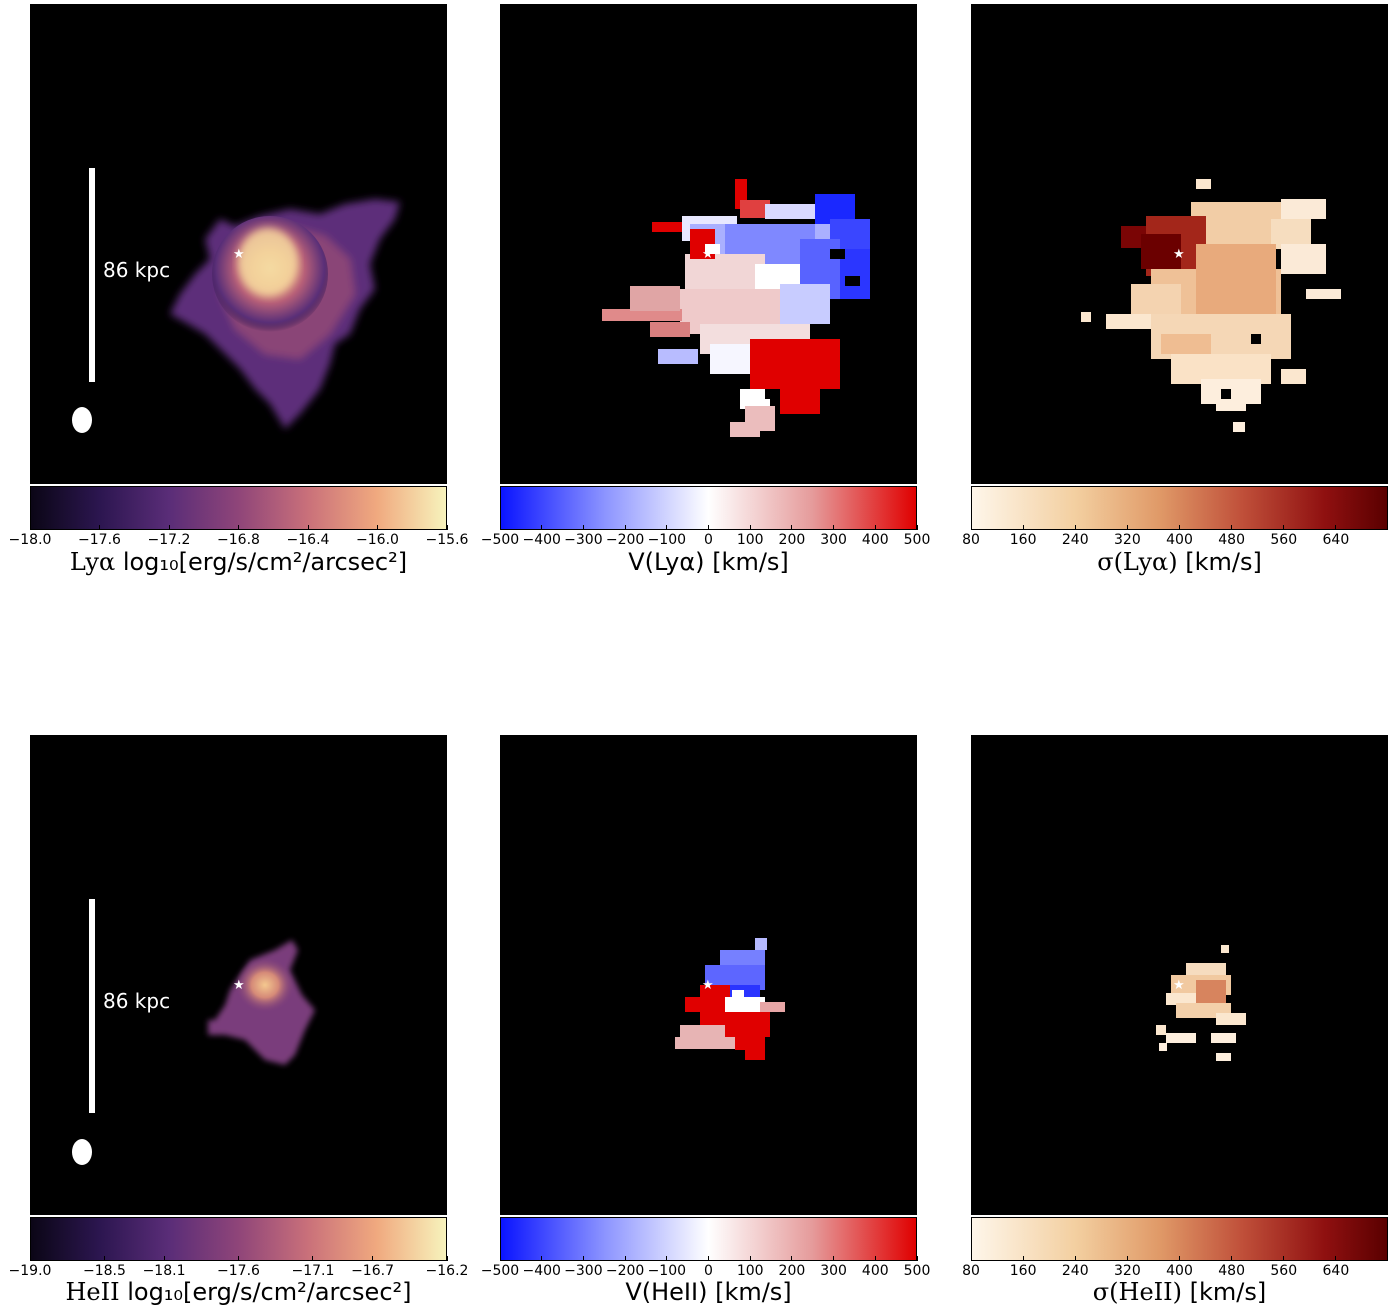 Image resolution: width=1399 pixels, height=1310 pixels. Describe the element at coordinates (750, 562) in the screenshot. I see `lya-velocity-label-unit: [km/s]` at that location.